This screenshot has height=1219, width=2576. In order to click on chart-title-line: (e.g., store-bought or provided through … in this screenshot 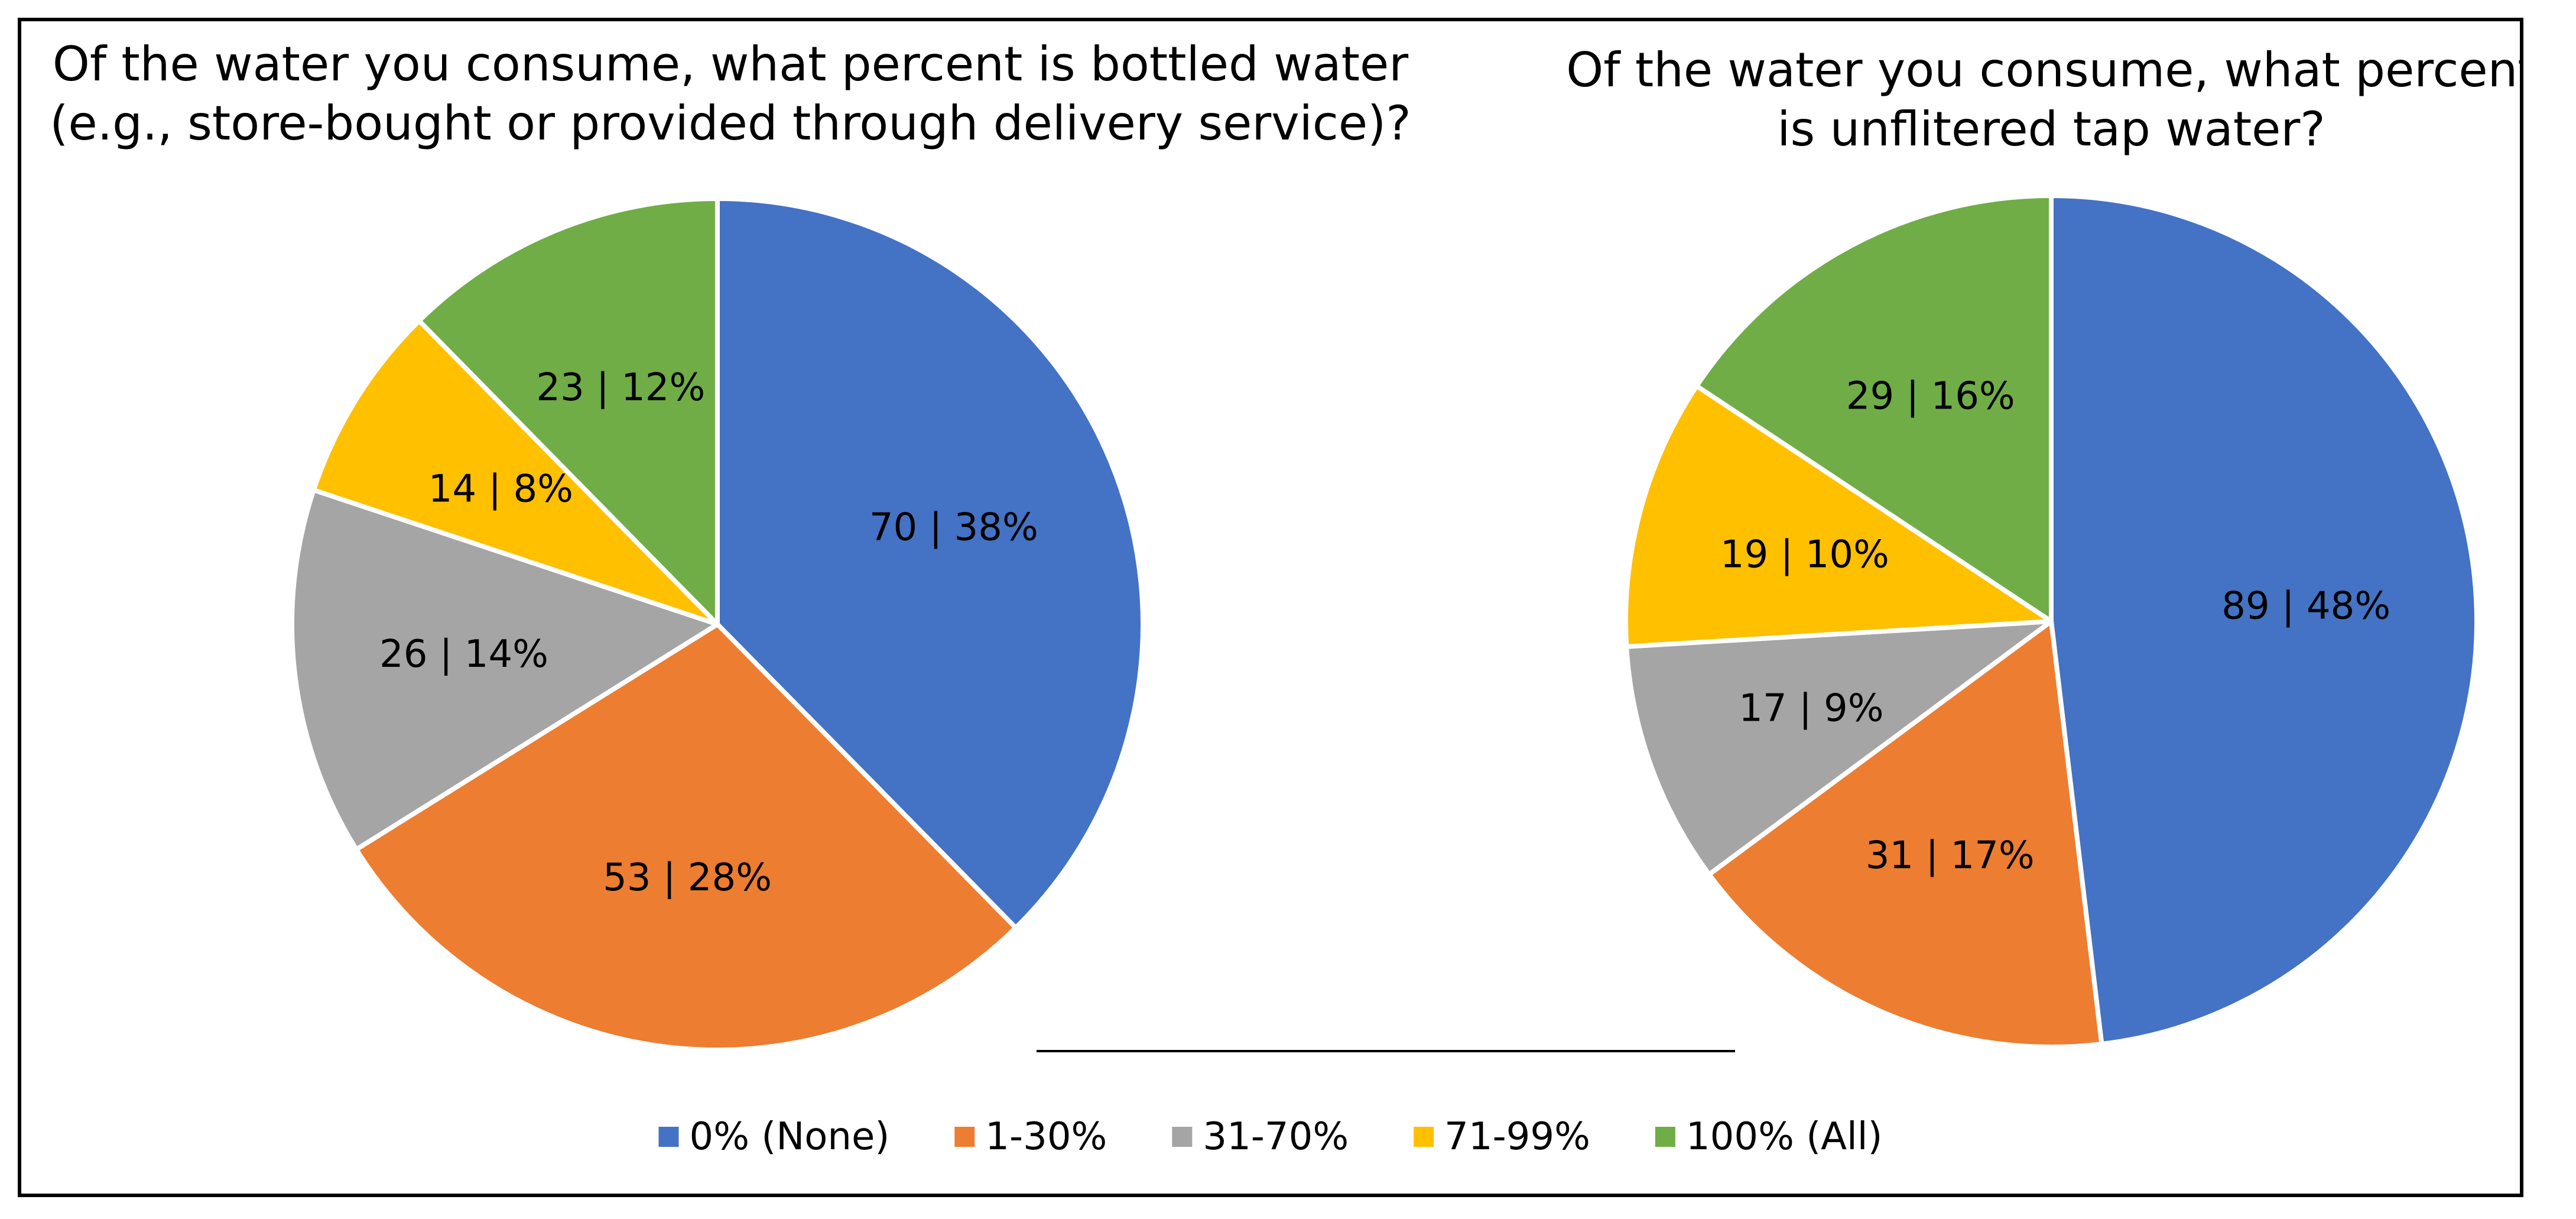, I will do `click(730, 123)`.